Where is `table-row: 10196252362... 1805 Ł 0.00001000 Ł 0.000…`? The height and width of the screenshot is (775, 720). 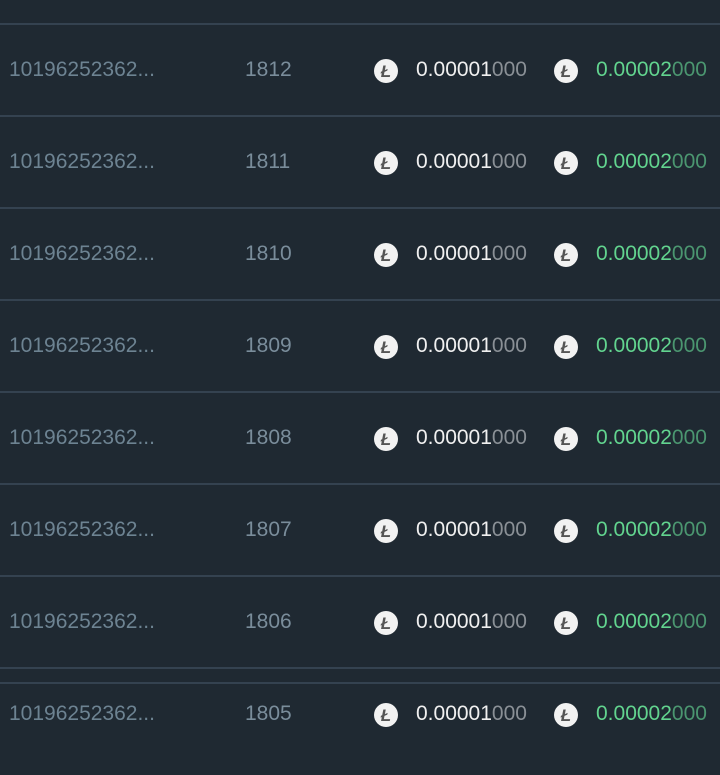 table-row: 10196252362... 1805 Ł 0.00001000 Ł 0.000… is located at coordinates (360, 697).